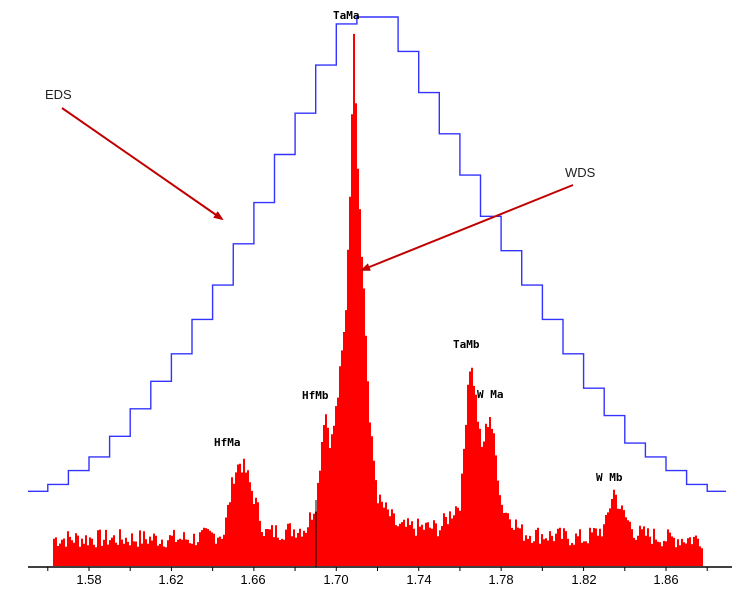 This screenshot has height=615, width=743. I want to click on x-axis: 1.58 1.62 1.66 1.70 1.74 1.78 1.82 1.86, so click(380, 576).